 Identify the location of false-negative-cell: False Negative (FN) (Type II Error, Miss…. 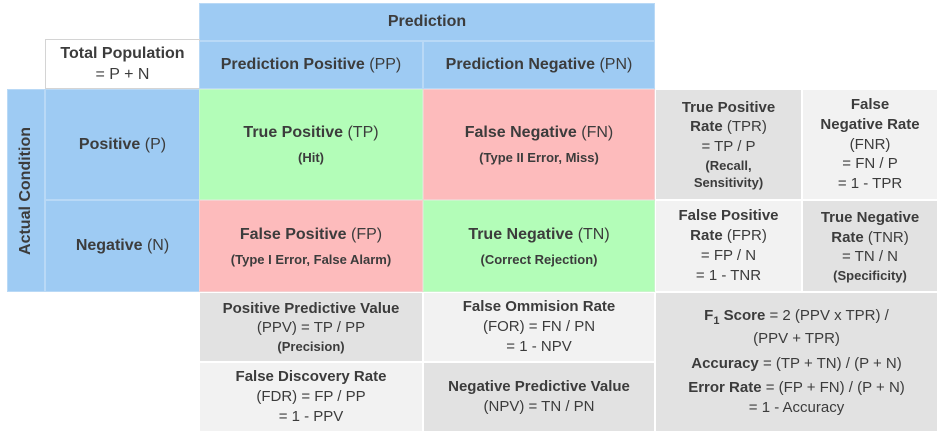
(539, 144).